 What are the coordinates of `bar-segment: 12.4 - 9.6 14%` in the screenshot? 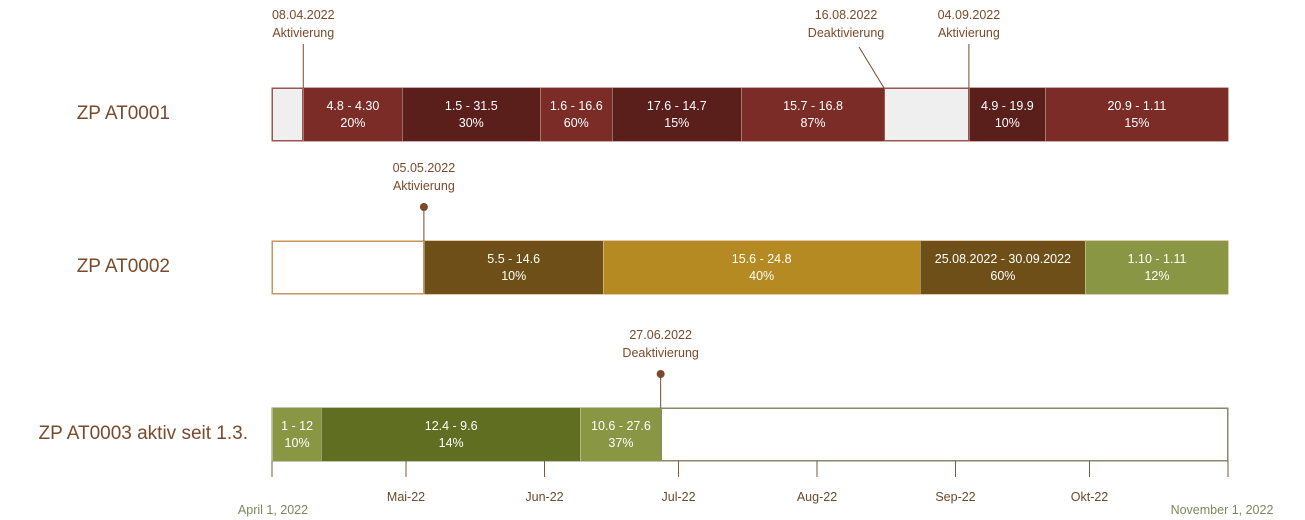 It's located at (451, 434).